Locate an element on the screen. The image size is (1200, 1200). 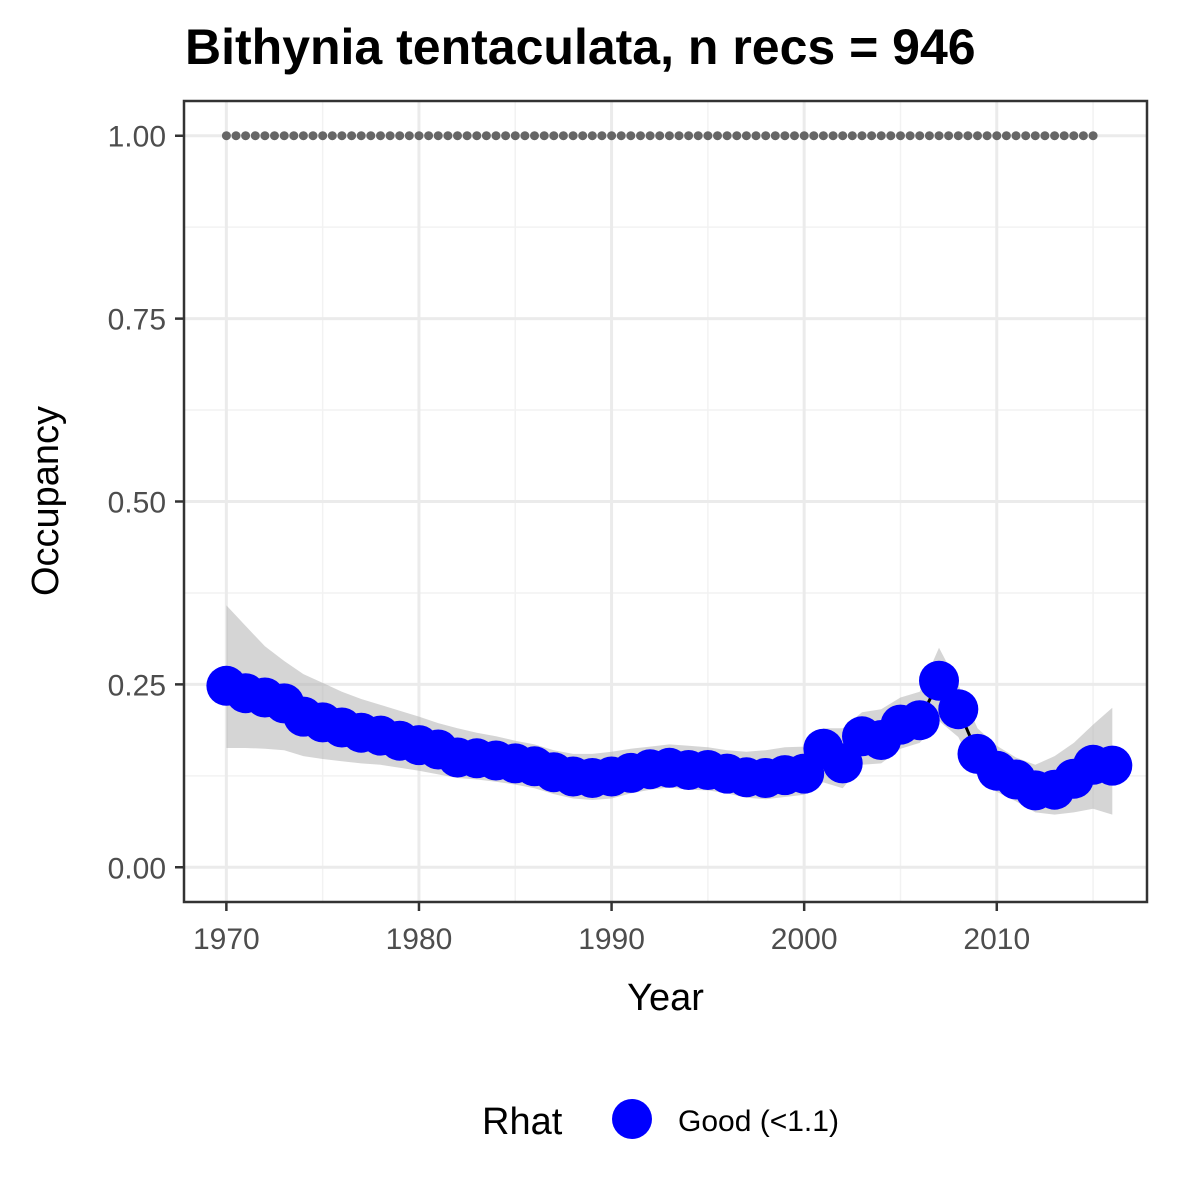
x-tick-label: 1980 is located at coordinates (419, 939).